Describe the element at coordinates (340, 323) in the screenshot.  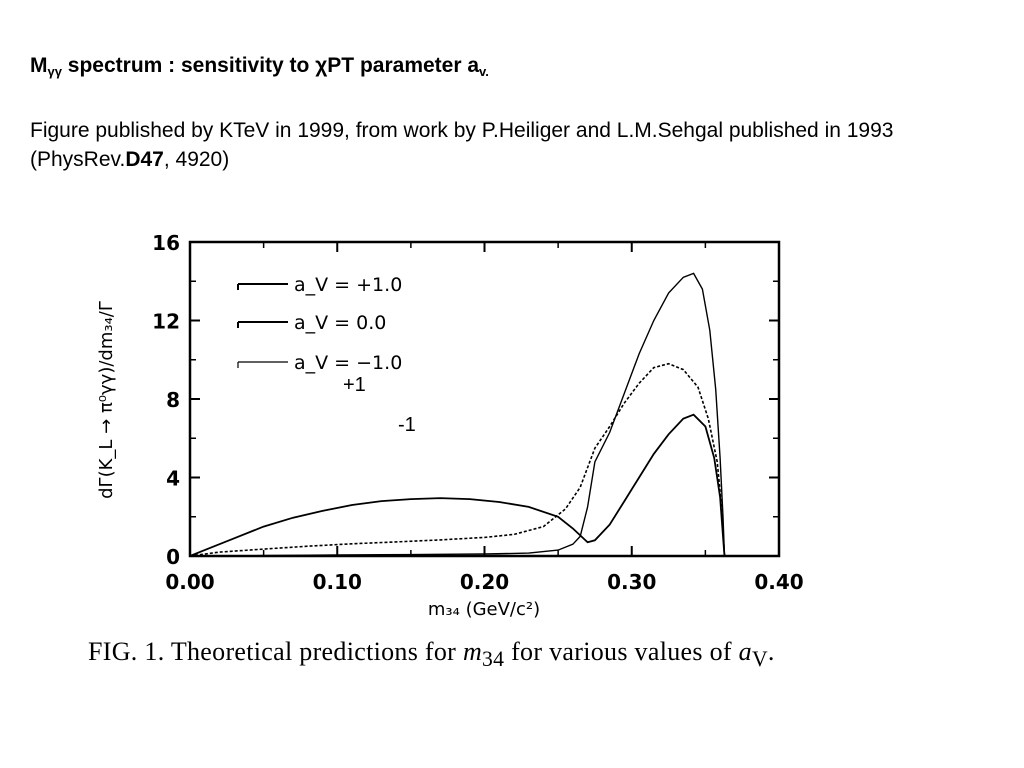
I see `legend-label-zero: a_V = 0.0` at that location.